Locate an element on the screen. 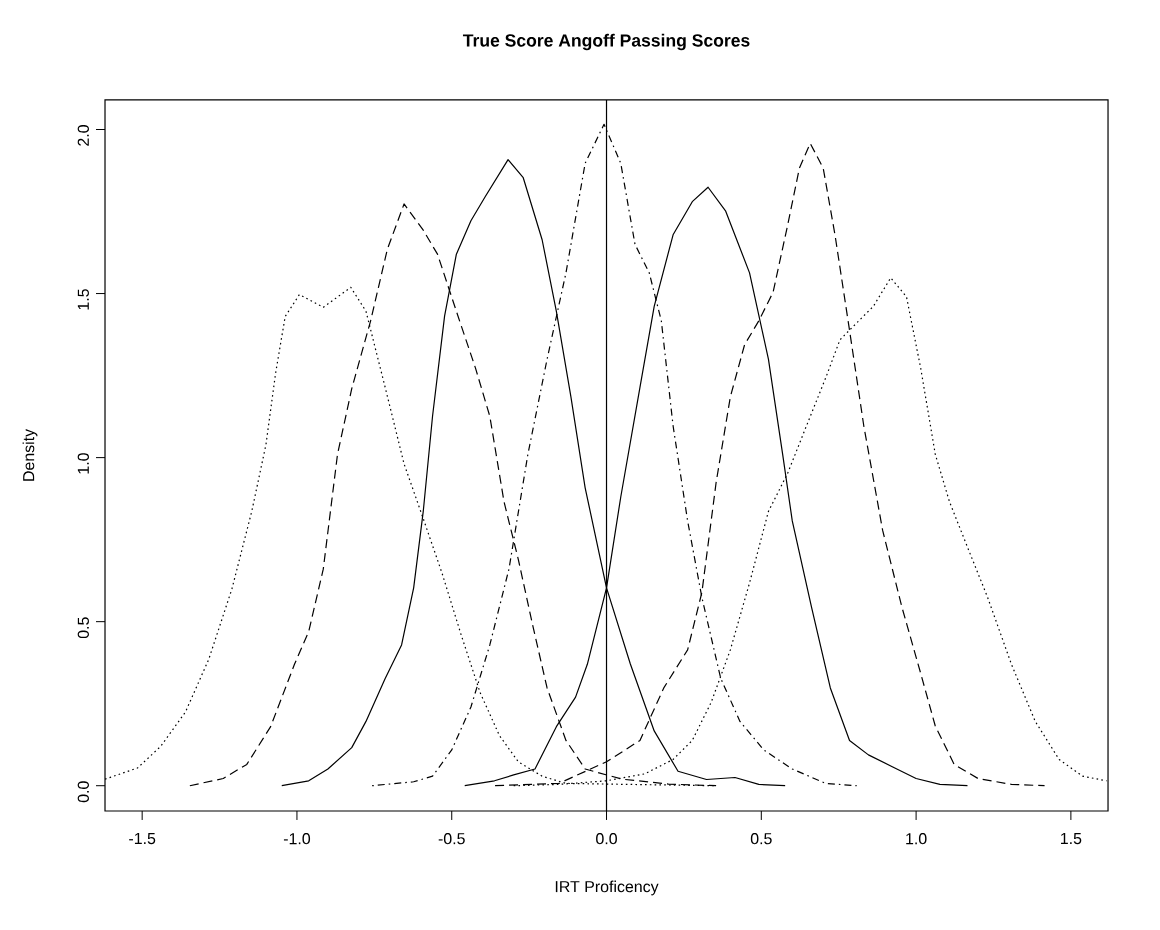  x-tick-label: 1.0 is located at coordinates (916, 839).